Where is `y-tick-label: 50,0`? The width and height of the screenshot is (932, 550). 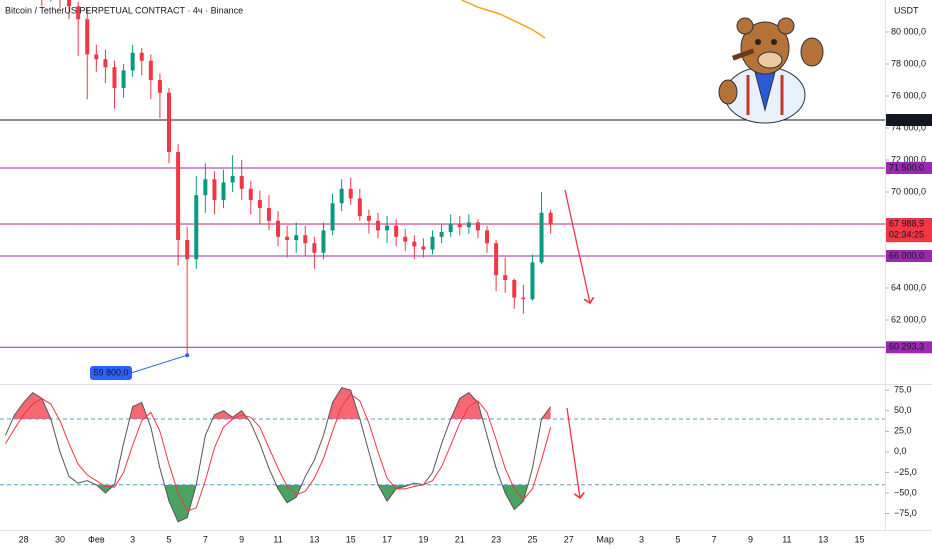 y-tick-label: 50,0 is located at coordinates (903, 410).